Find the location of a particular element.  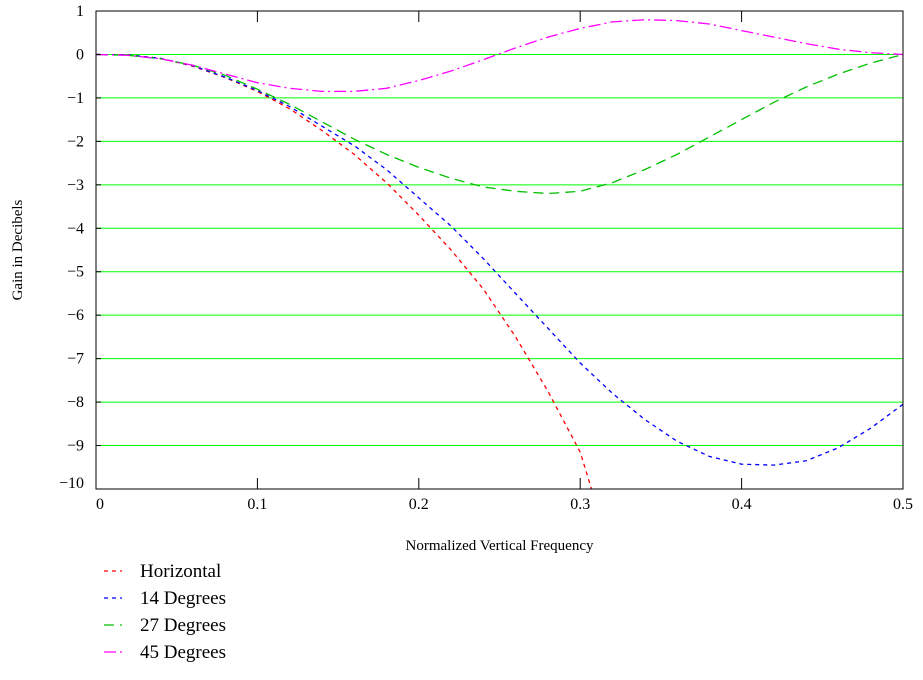

legend-label: 45 Degrees is located at coordinates (183, 652).